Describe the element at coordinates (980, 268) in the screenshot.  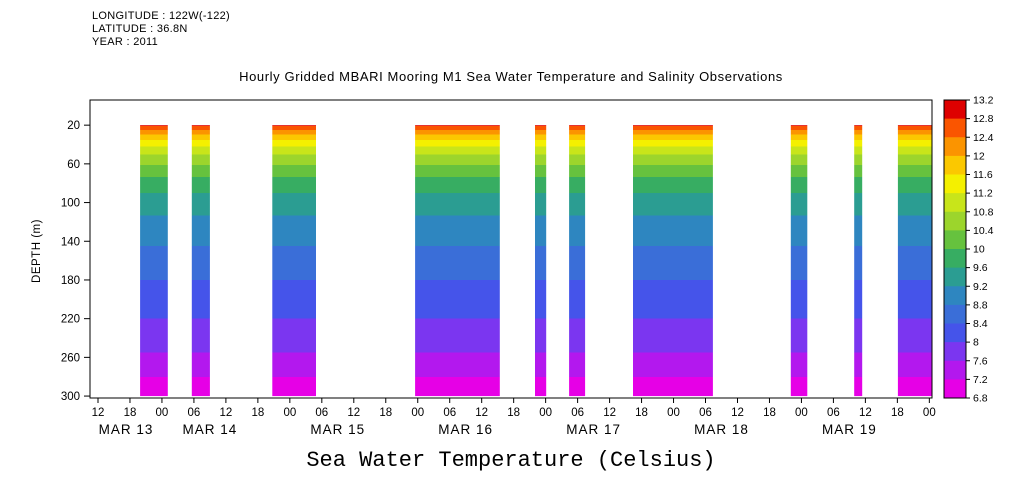
I see `colorbar-tick-label: 9.6` at that location.